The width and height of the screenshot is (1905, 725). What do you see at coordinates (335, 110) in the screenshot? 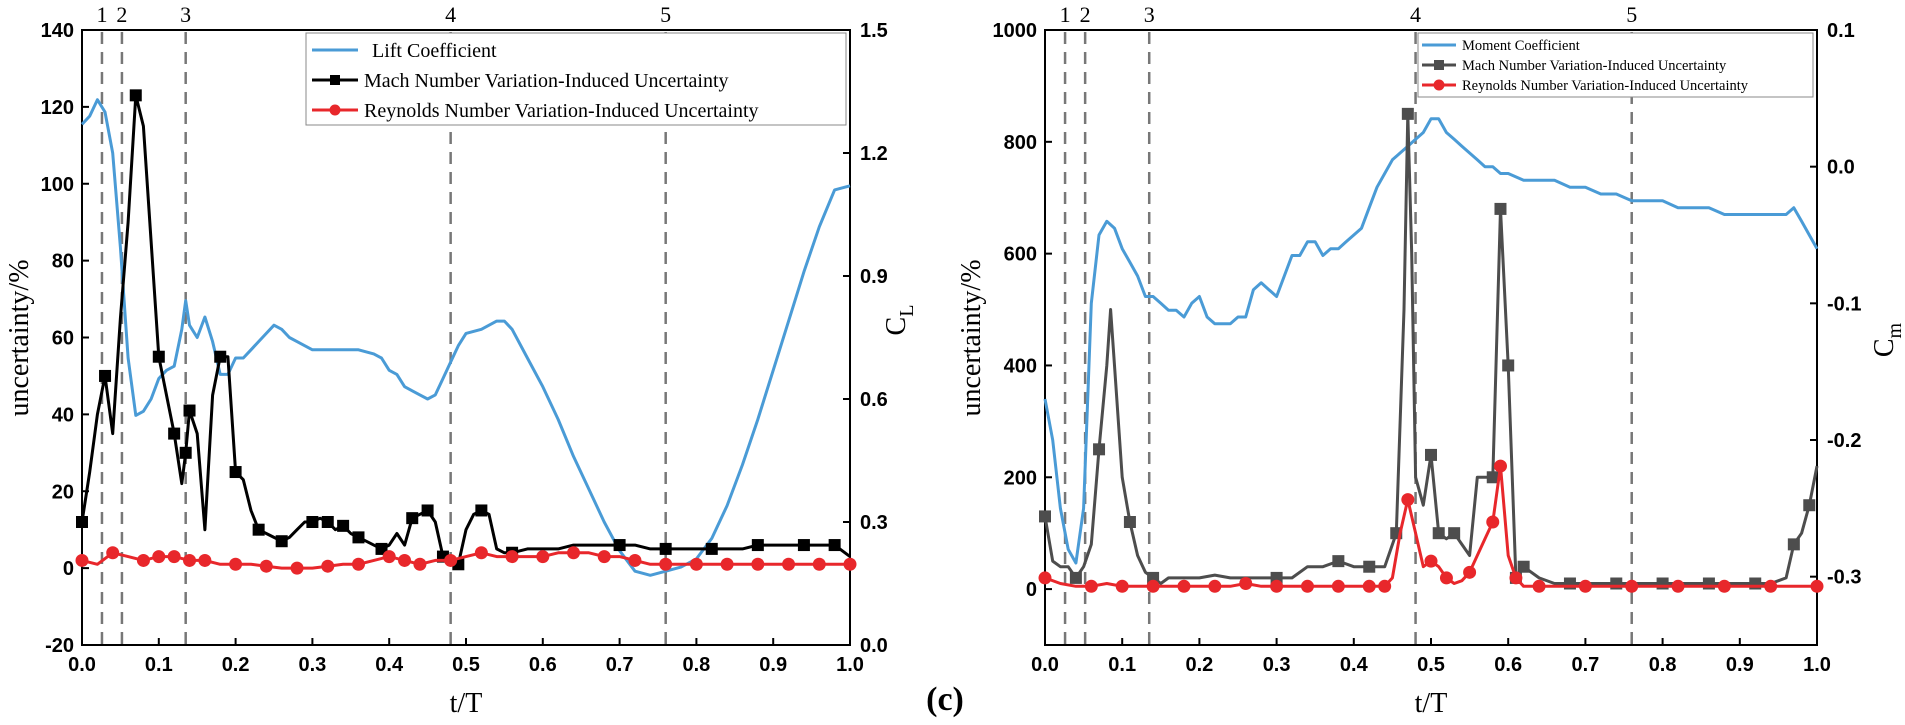
I see `legend-marker-reynolds` at bounding box center [335, 110].